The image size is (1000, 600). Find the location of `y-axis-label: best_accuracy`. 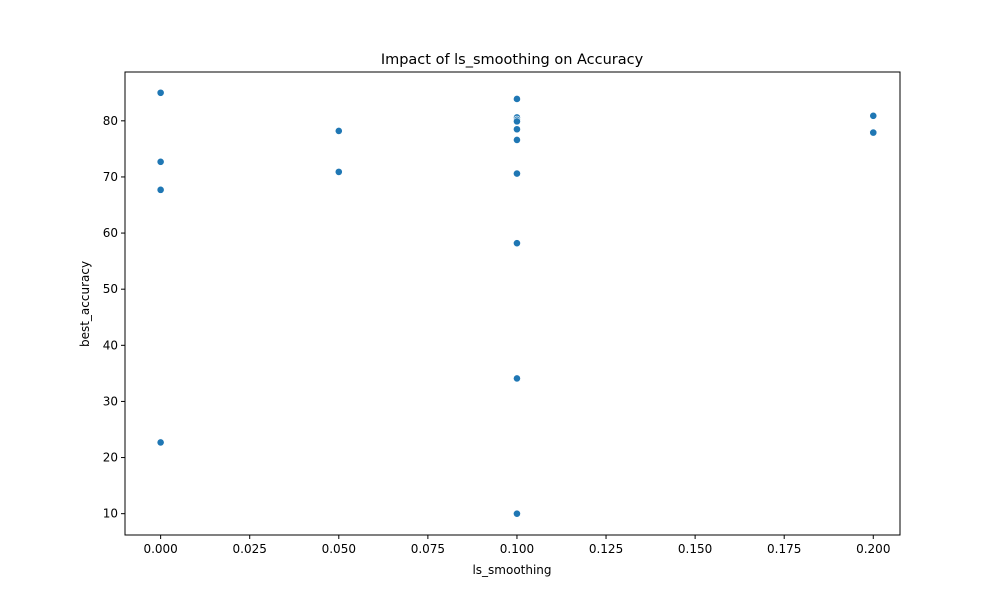

y-axis-label: best_accuracy is located at coordinates (85, 304).